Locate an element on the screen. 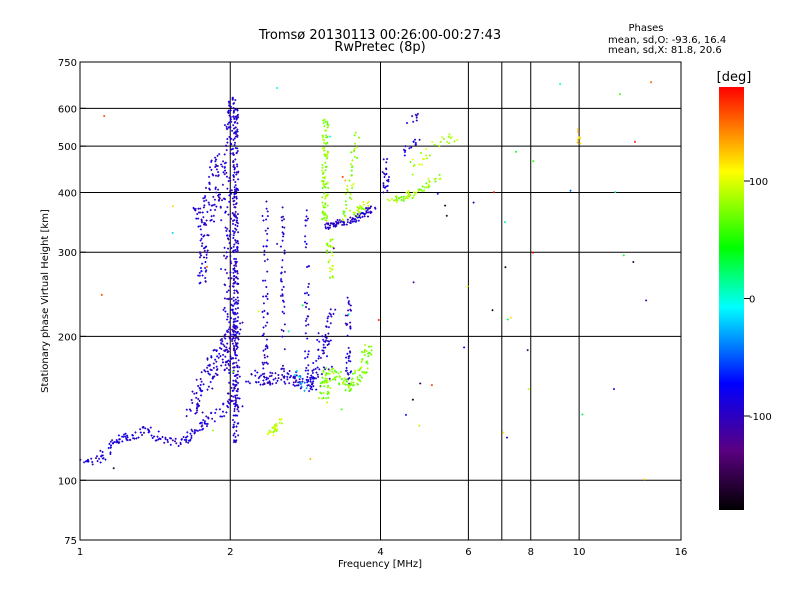 This screenshot has height=600, width=800. y-tick-label-75: 75 is located at coordinates (70, 541).